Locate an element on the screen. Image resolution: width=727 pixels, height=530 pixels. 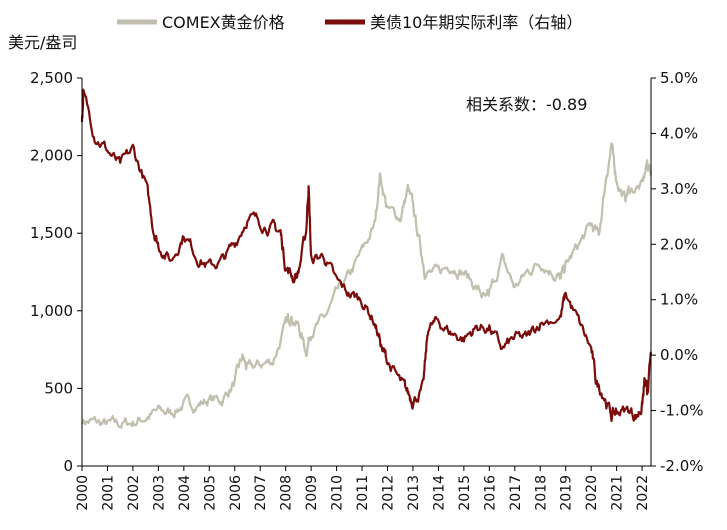
right-tick-label: 3.0% is located at coordinates (679, 189).